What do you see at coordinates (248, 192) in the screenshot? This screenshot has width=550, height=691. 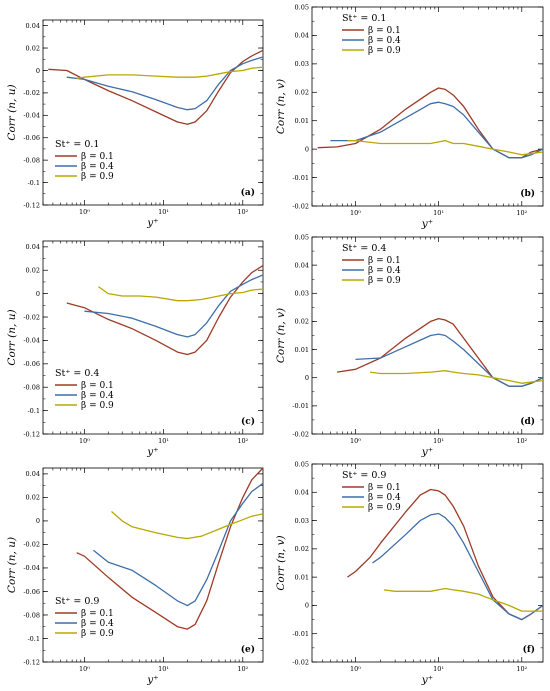 I see `panel-label: (a)` at bounding box center [248, 192].